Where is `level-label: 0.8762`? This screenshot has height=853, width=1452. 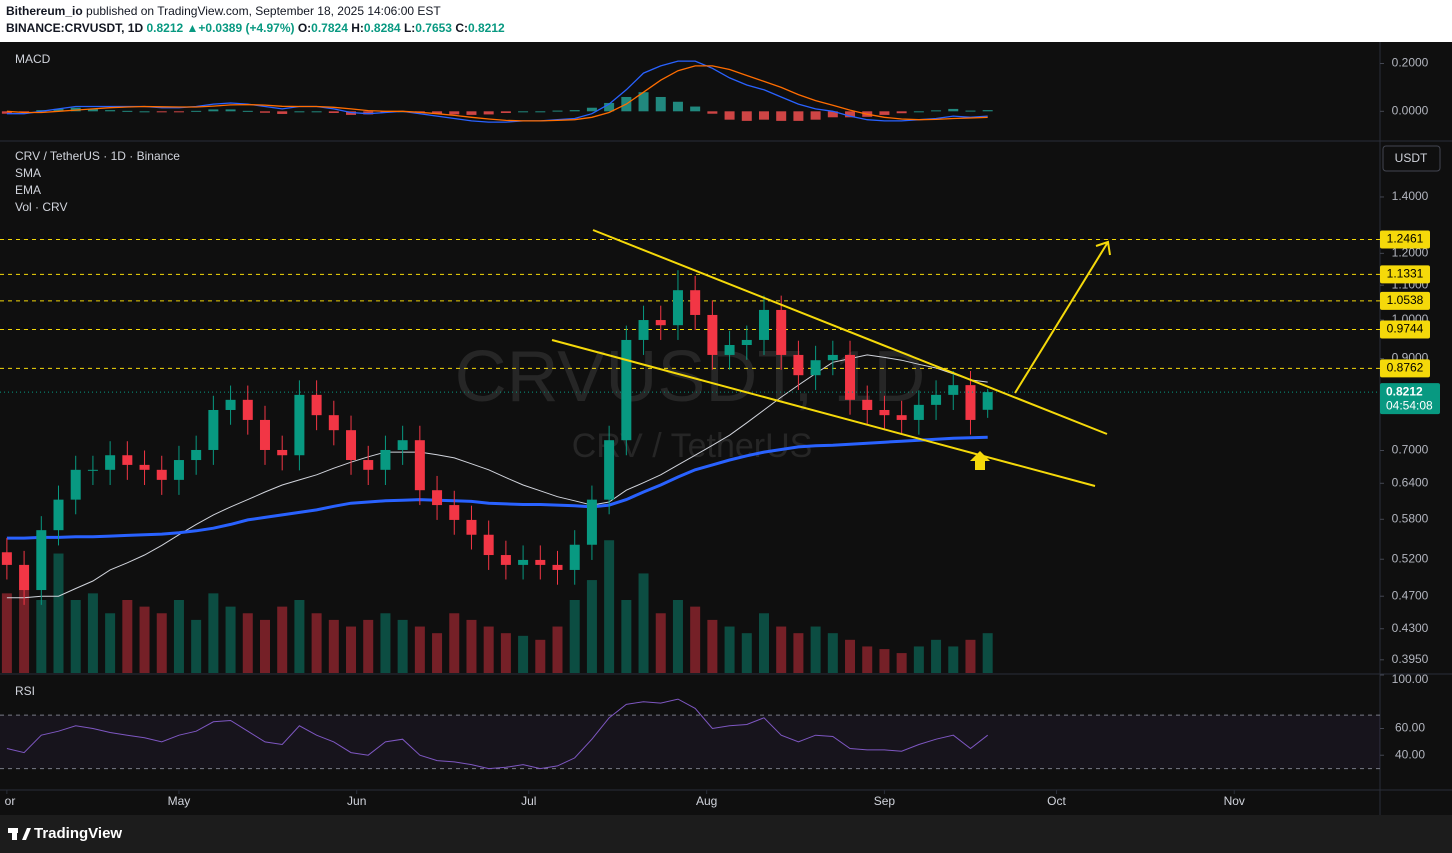
level-label: 0.8762 is located at coordinates (1405, 368).